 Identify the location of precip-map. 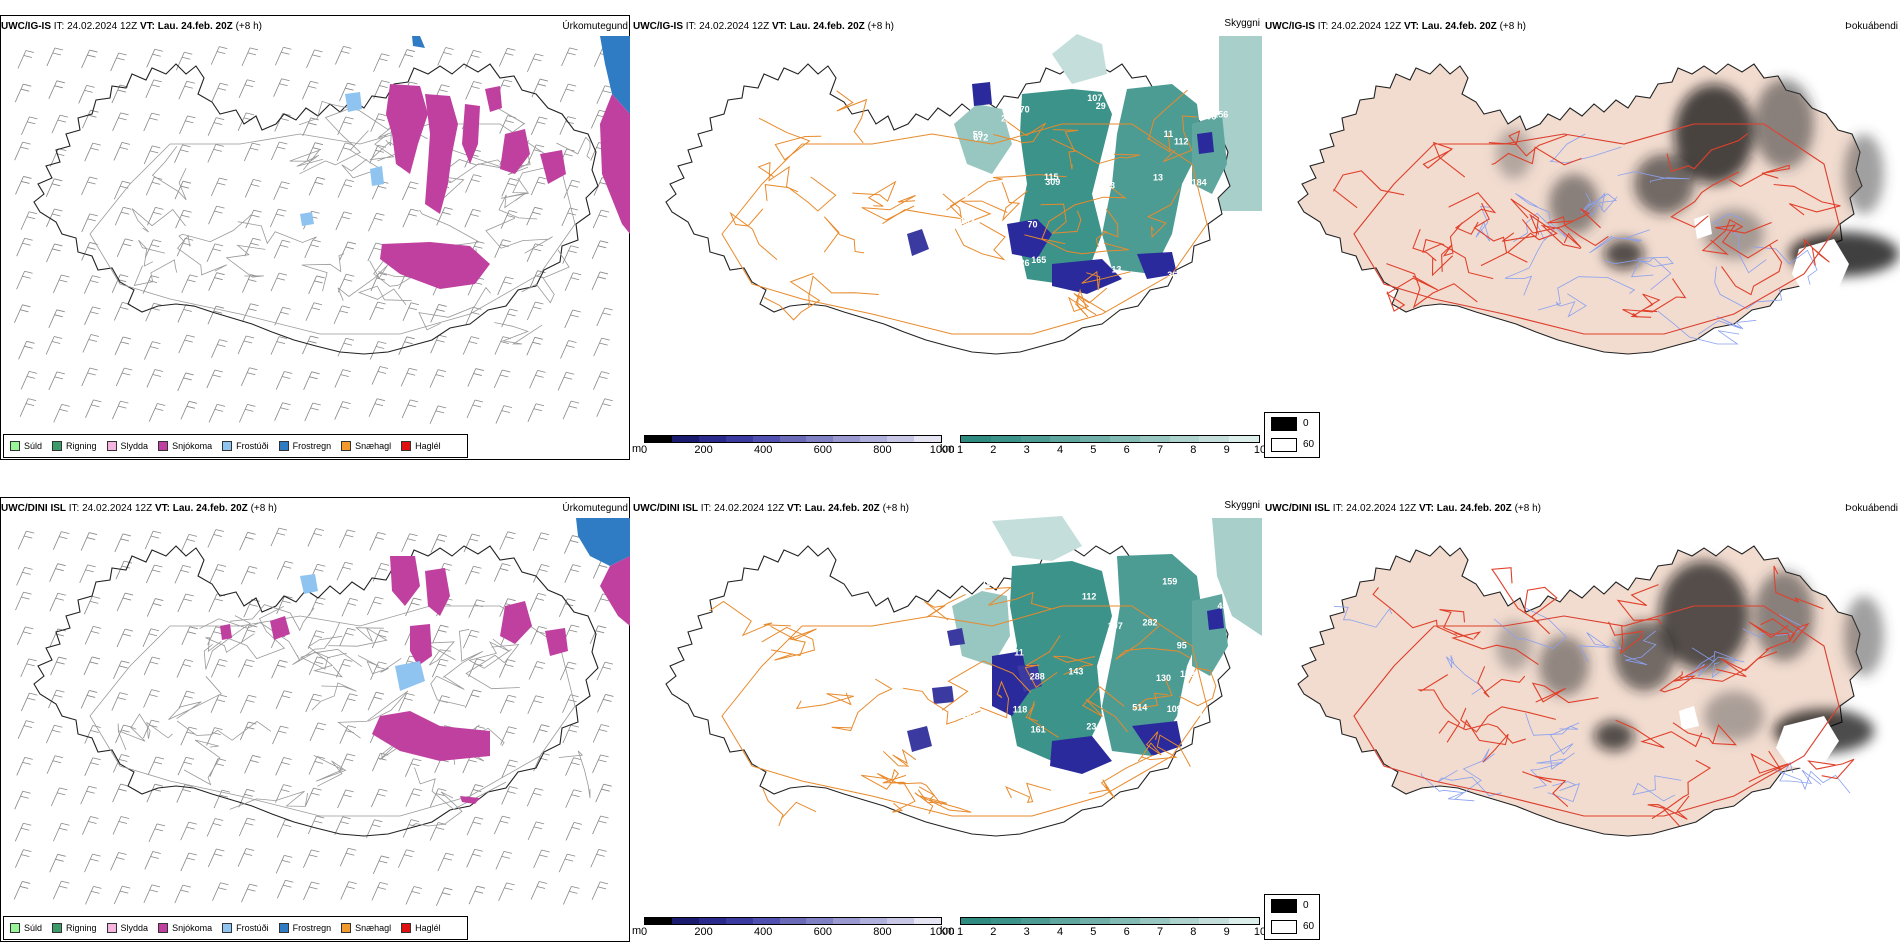
(321, 712).